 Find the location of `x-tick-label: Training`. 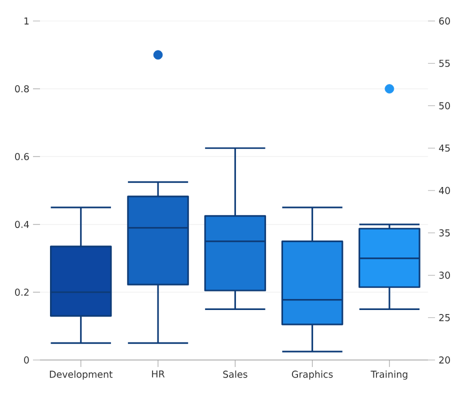

x-tick-label: Training is located at coordinates (389, 375).